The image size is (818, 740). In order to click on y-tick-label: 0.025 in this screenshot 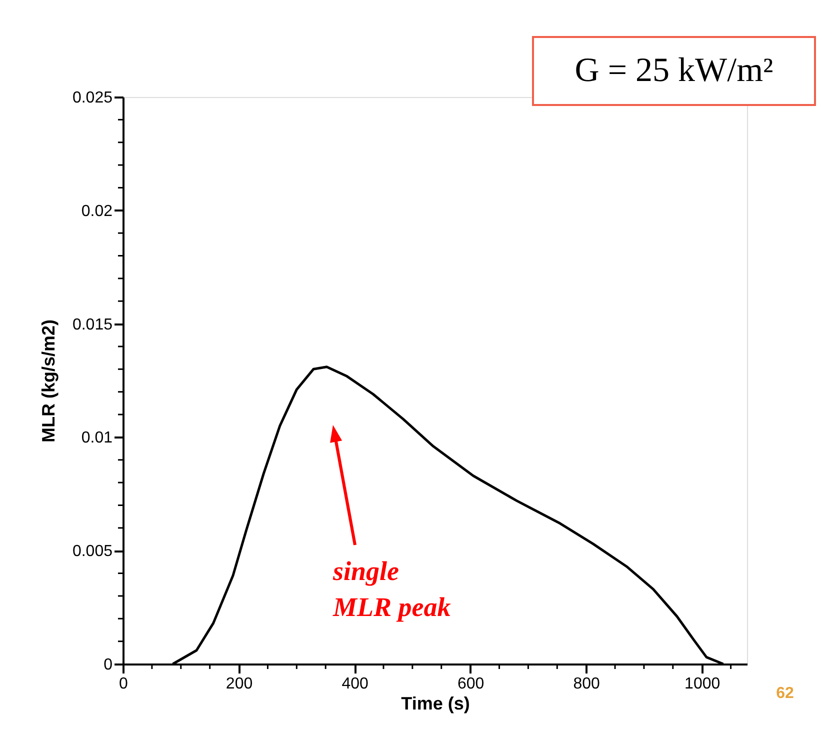, I will do `click(92, 98)`.